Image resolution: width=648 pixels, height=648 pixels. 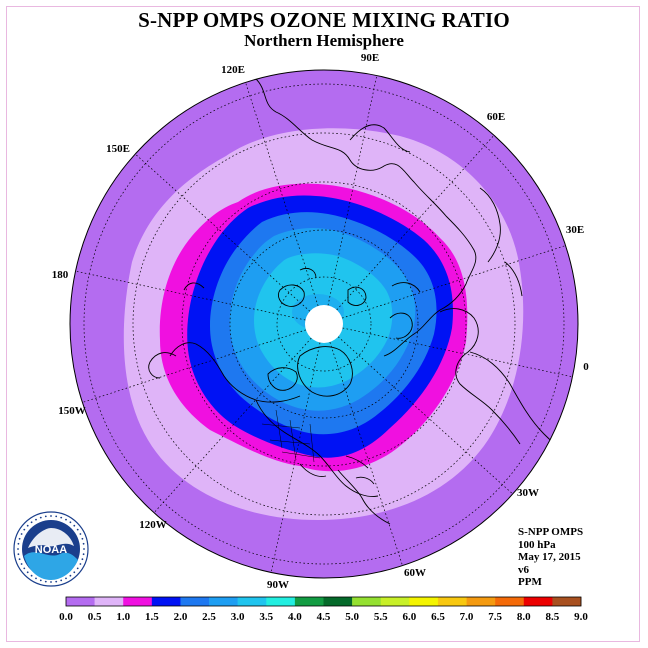 I want to click on meridian-90e, so click(x=352, y=190).